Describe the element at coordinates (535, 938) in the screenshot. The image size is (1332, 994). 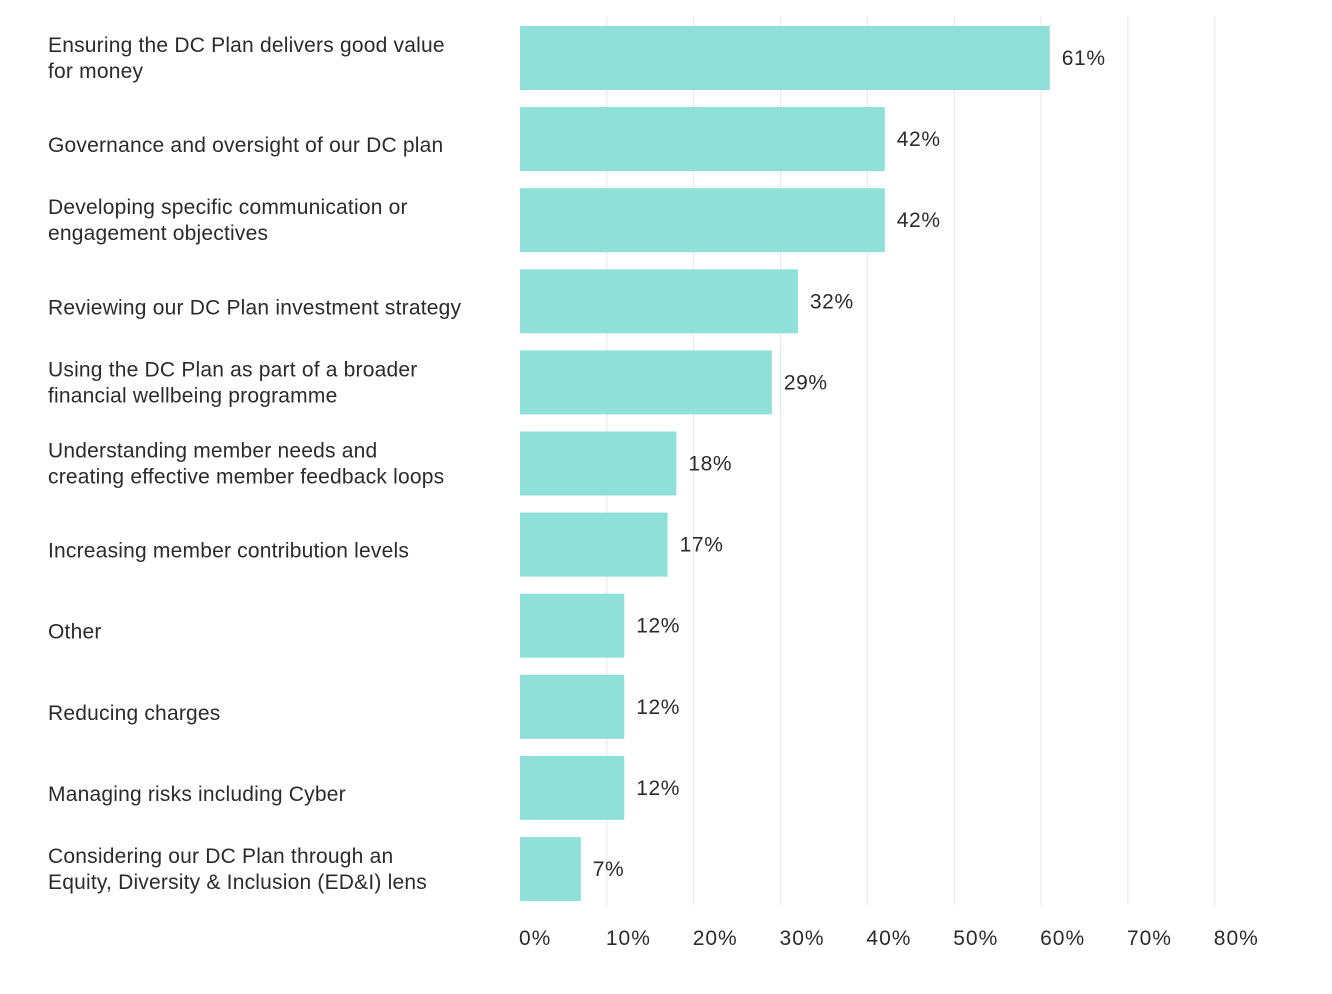
I see `x-tick-label: 0%` at that location.